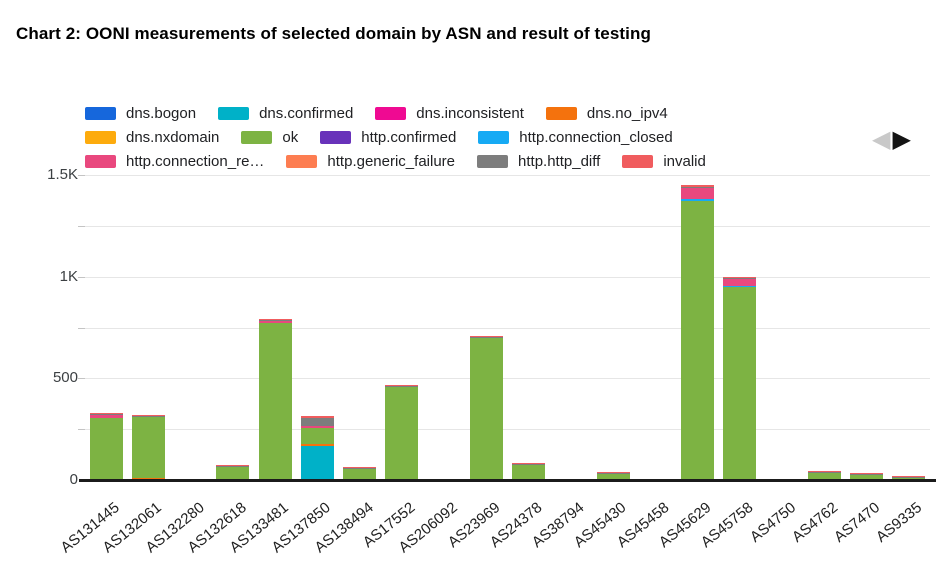 This screenshot has height=562, width=941. What do you see at coordinates (409, 137) in the screenshot?
I see `legend-item-label: http.confirmed` at bounding box center [409, 137].